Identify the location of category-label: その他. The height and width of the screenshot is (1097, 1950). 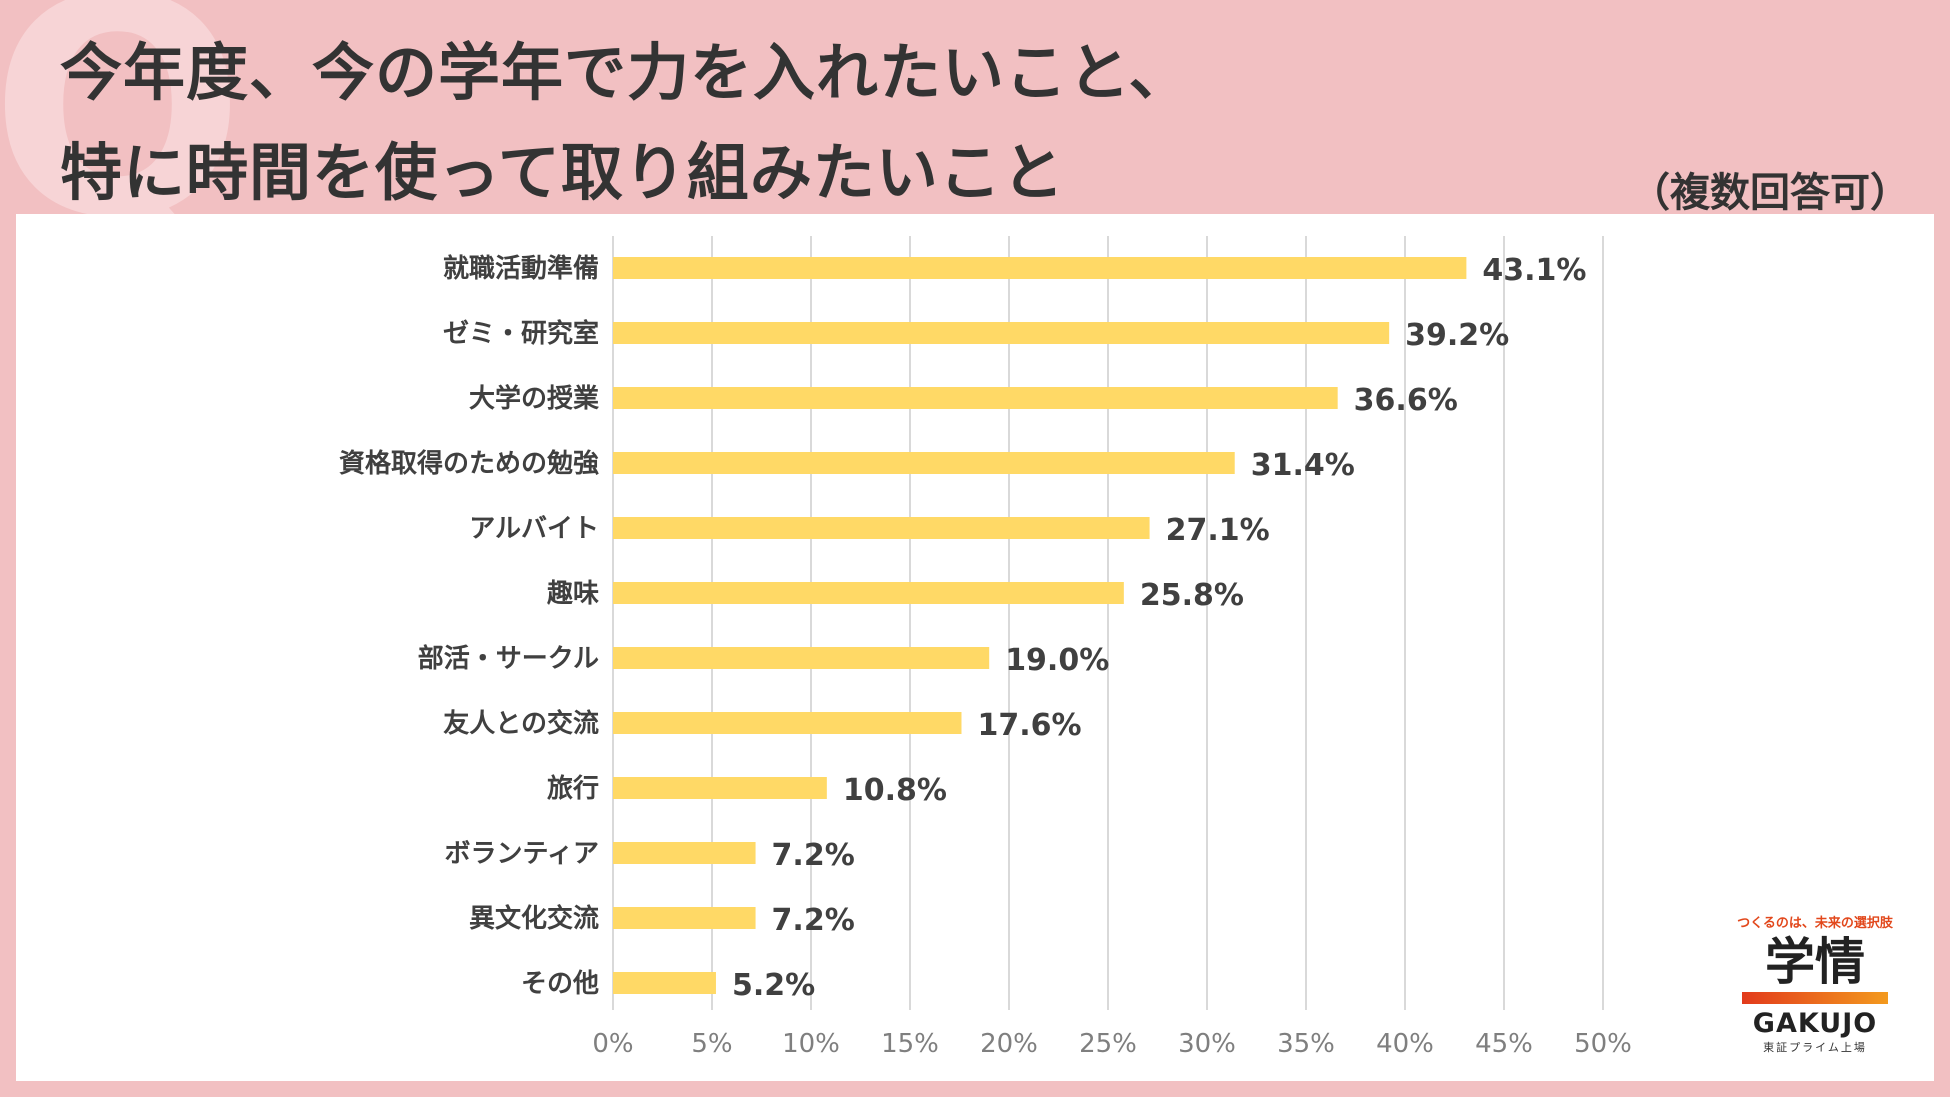
(560, 984).